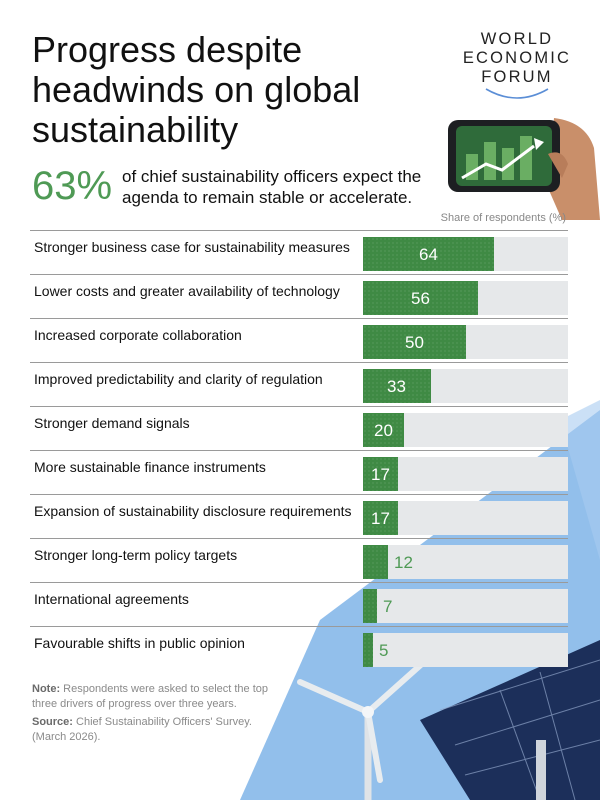 The width and height of the screenshot is (600, 800). I want to click on bar-category-label: Favourable shifts in public opinion, so click(139, 643).